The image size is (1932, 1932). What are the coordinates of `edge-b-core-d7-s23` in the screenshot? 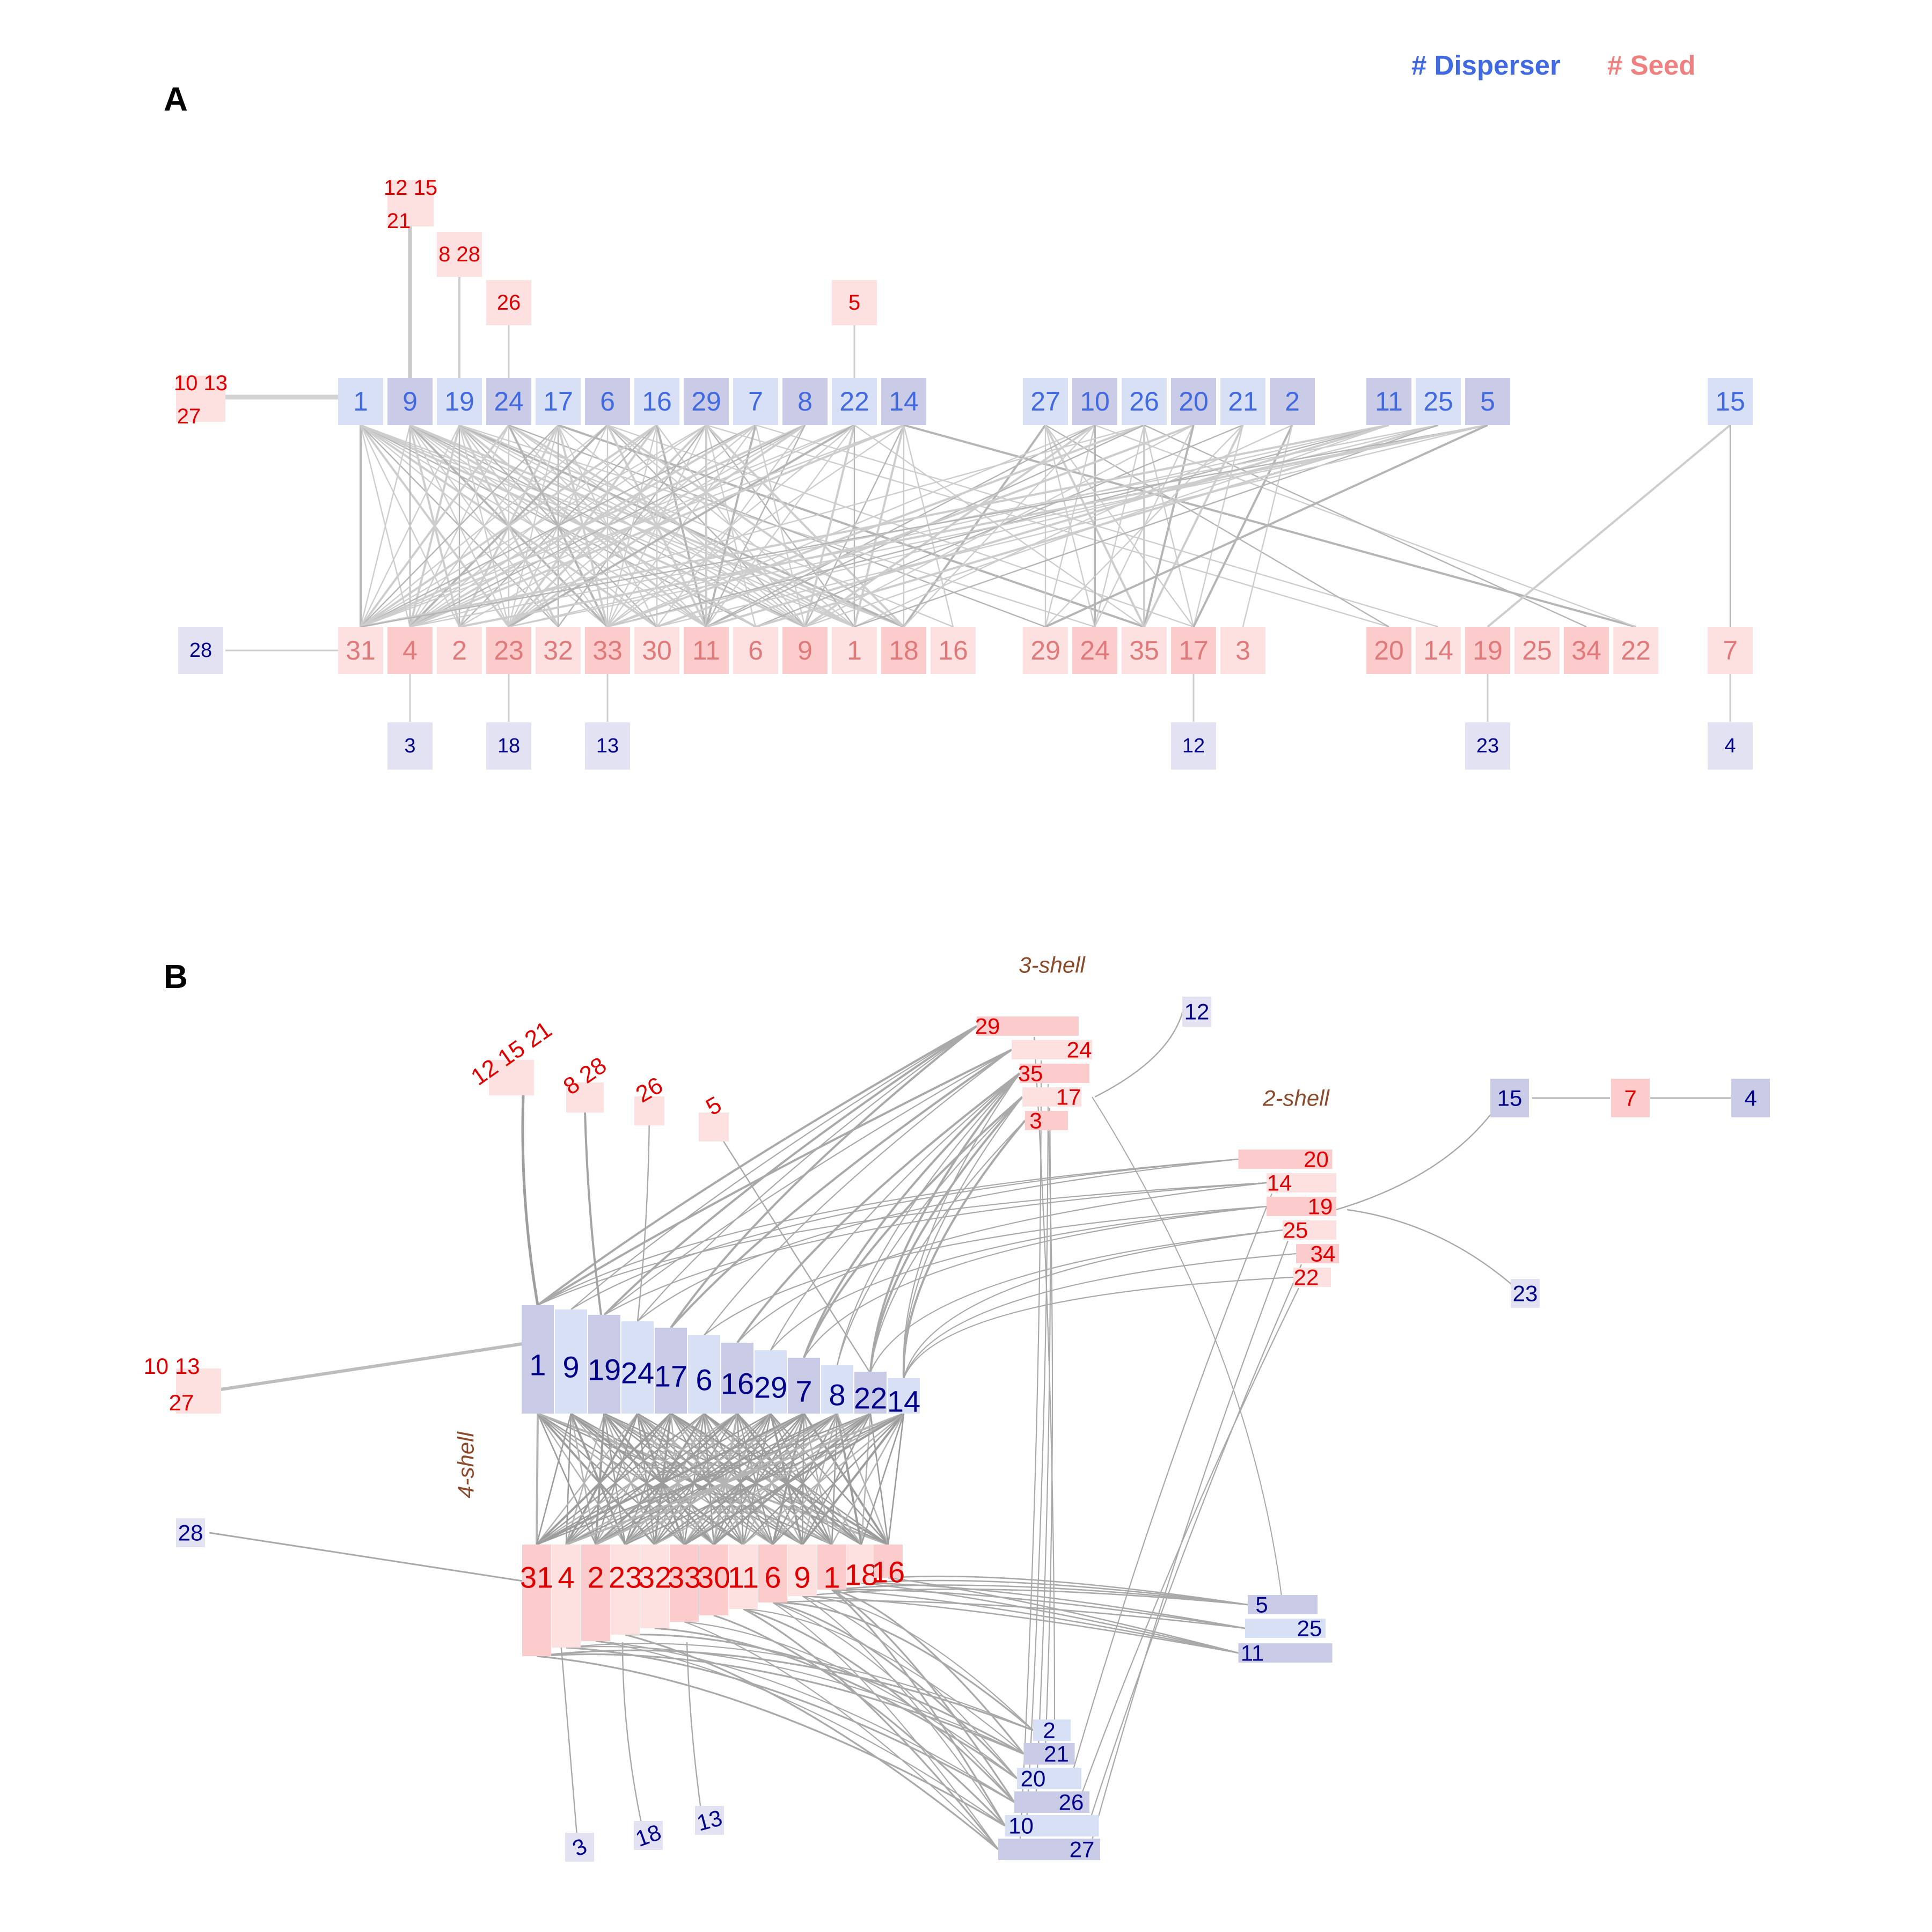 It's located at (714, 1479).